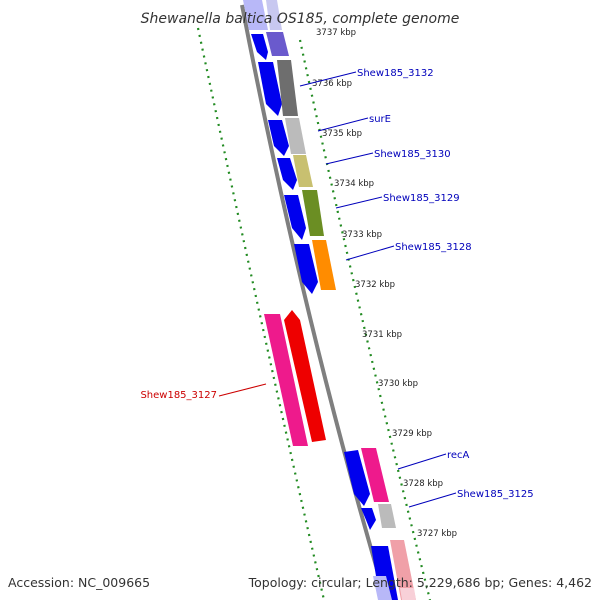 The width and height of the screenshot is (600, 605). I want to click on kbp-tick-label: 3728 kbp, so click(423, 484).